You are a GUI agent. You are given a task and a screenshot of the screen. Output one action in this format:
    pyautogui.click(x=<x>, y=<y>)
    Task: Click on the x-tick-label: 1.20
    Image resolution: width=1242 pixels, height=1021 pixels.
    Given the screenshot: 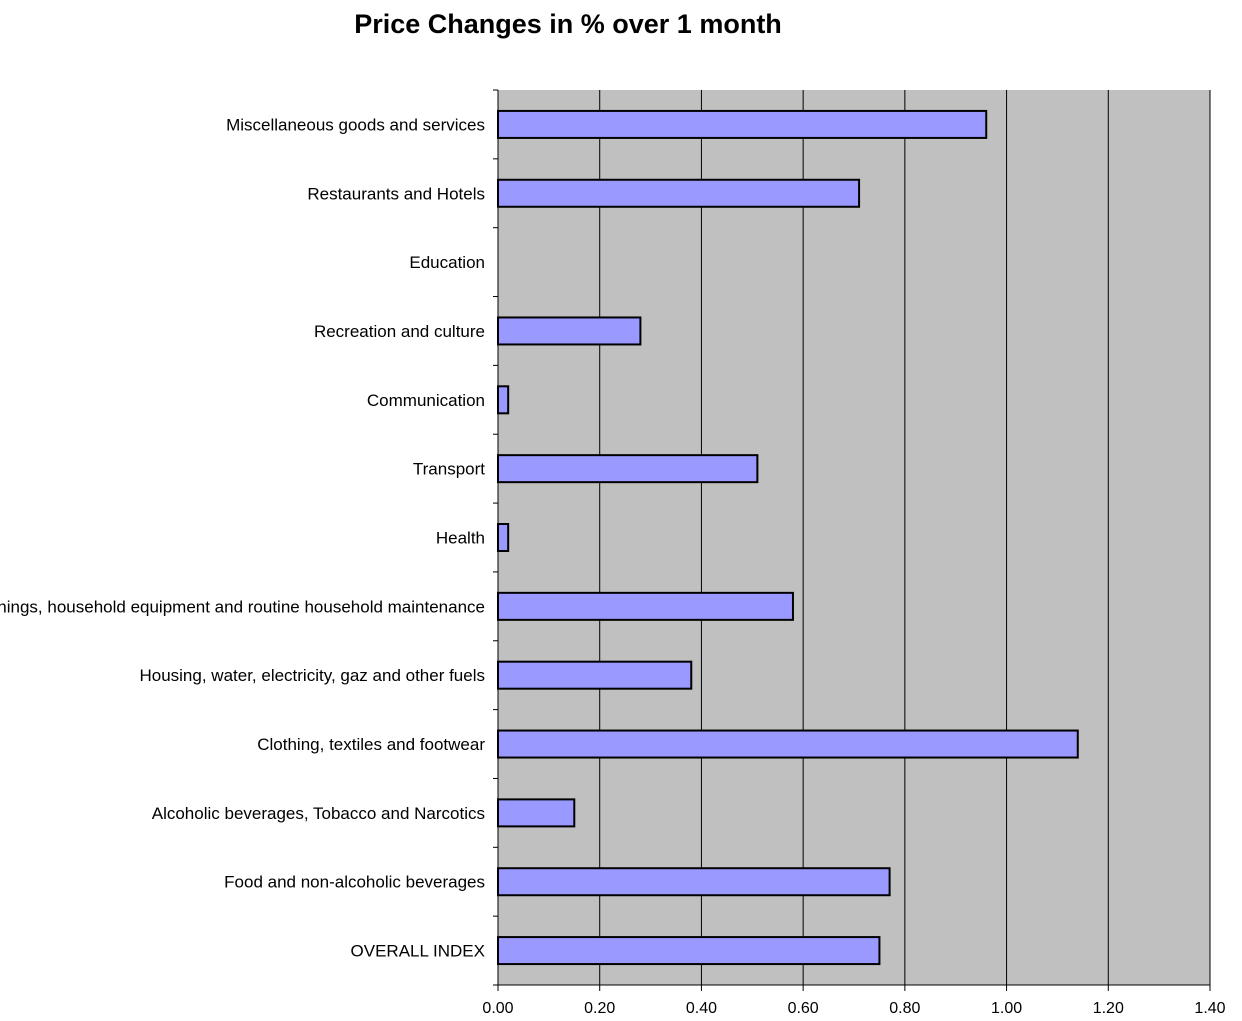 What is the action you would take?
    pyautogui.click(x=1108, y=1008)
    